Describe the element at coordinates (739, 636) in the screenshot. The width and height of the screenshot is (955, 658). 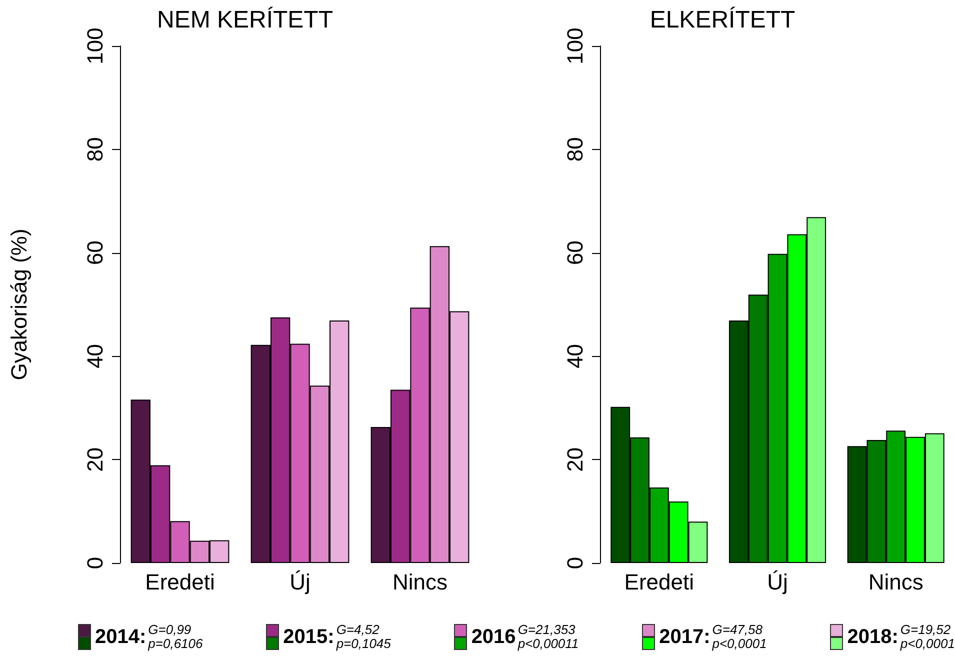
I see `text: G=47,58 p<0,0001` at that location.